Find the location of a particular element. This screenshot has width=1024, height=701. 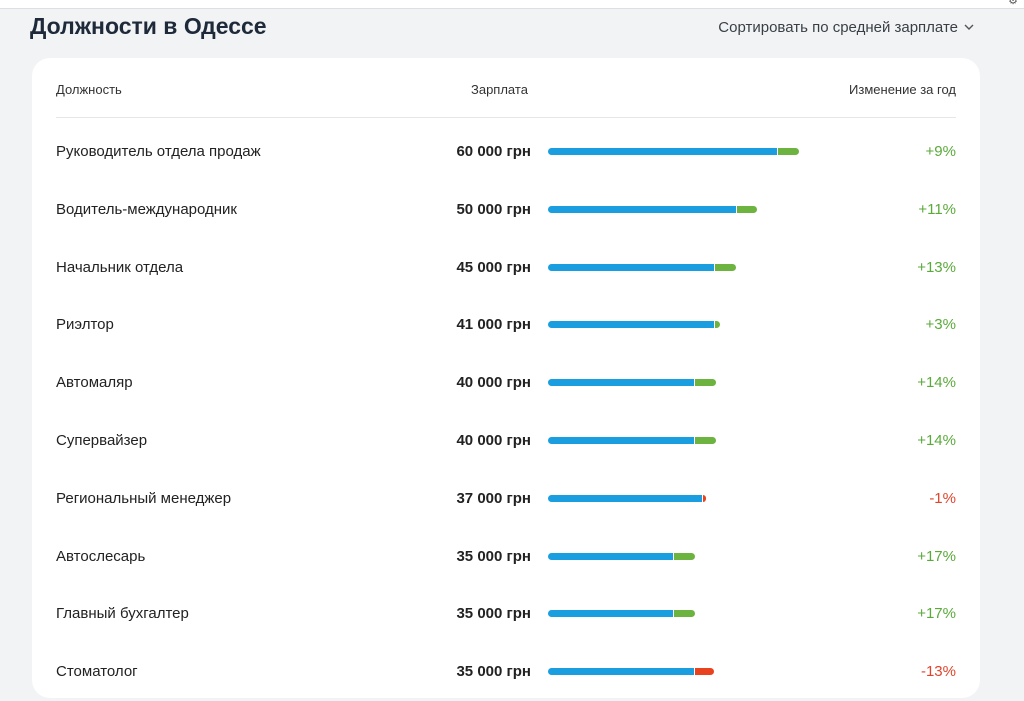

table-row: Риэлтор 41 000 грн +3% is located at coordinates (506, 325).